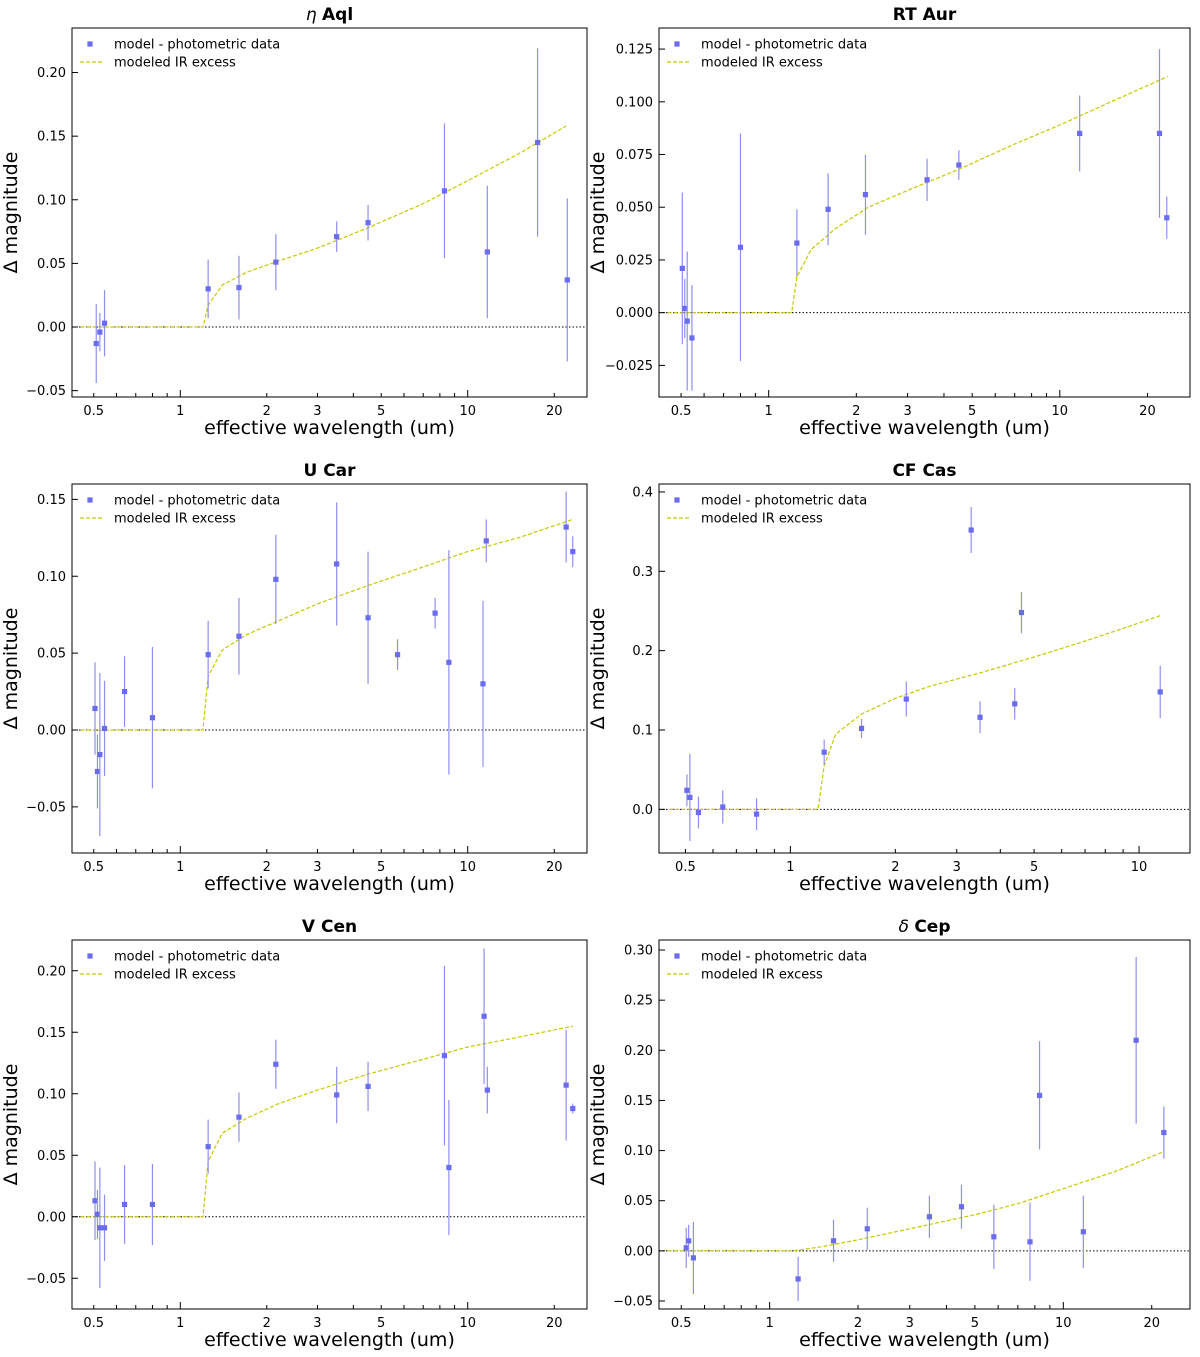  I want to click on y-tick-label: 0.00, so click(51, 1217).